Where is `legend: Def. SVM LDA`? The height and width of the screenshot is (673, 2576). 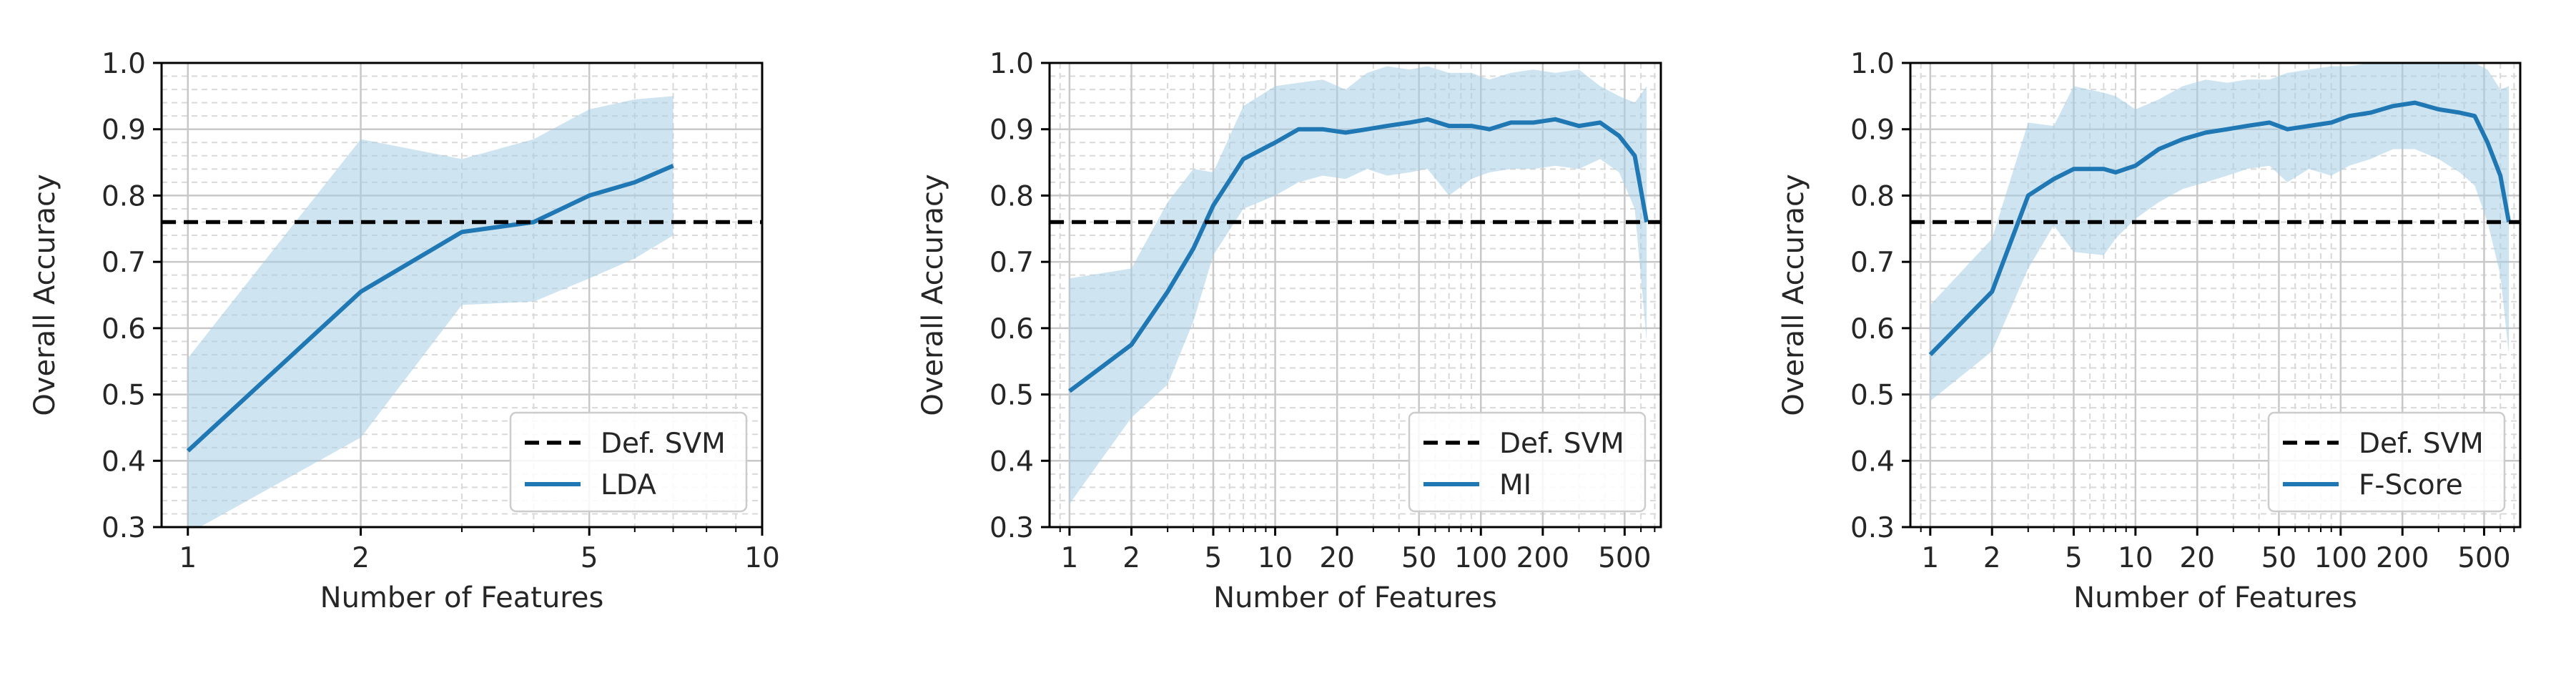 legend: Def. SVM LDA is located at coordinates (628, 462).